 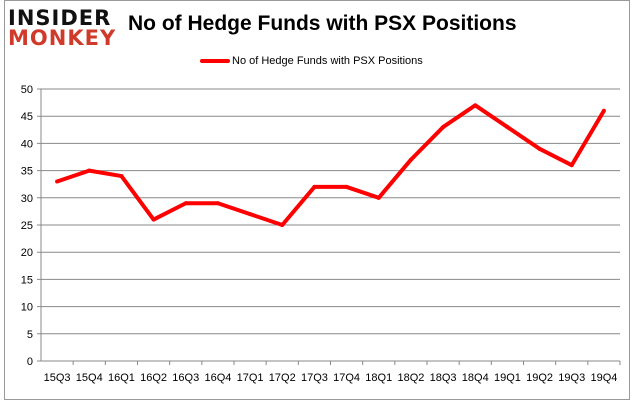 I want to click on x-tick-label: 18Q3, so click(x=443, y=378).